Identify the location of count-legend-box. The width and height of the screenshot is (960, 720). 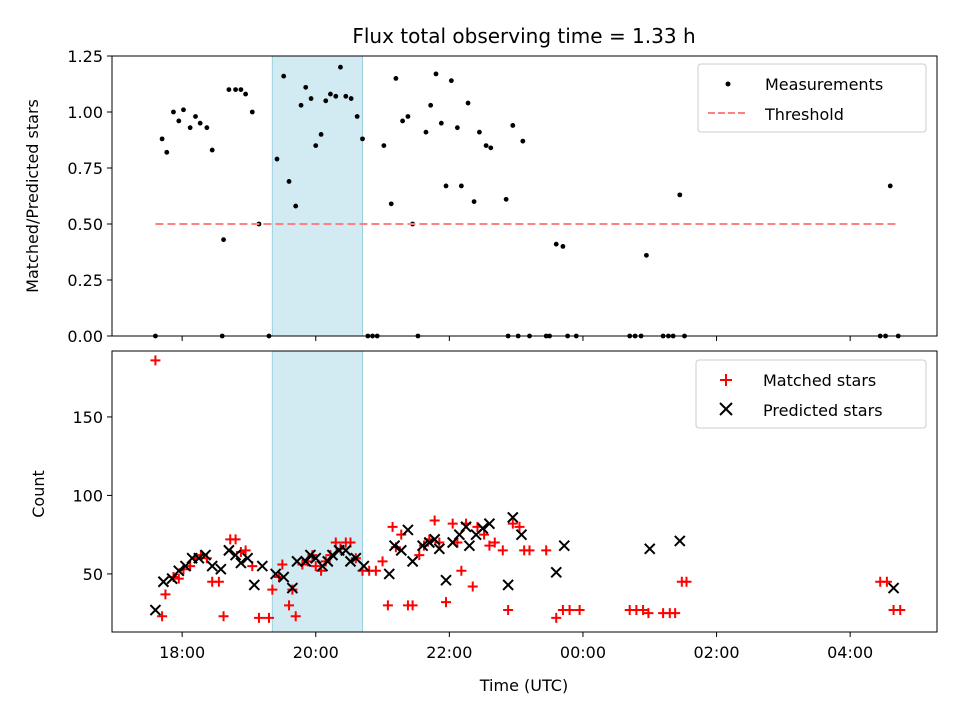
(811, 394).